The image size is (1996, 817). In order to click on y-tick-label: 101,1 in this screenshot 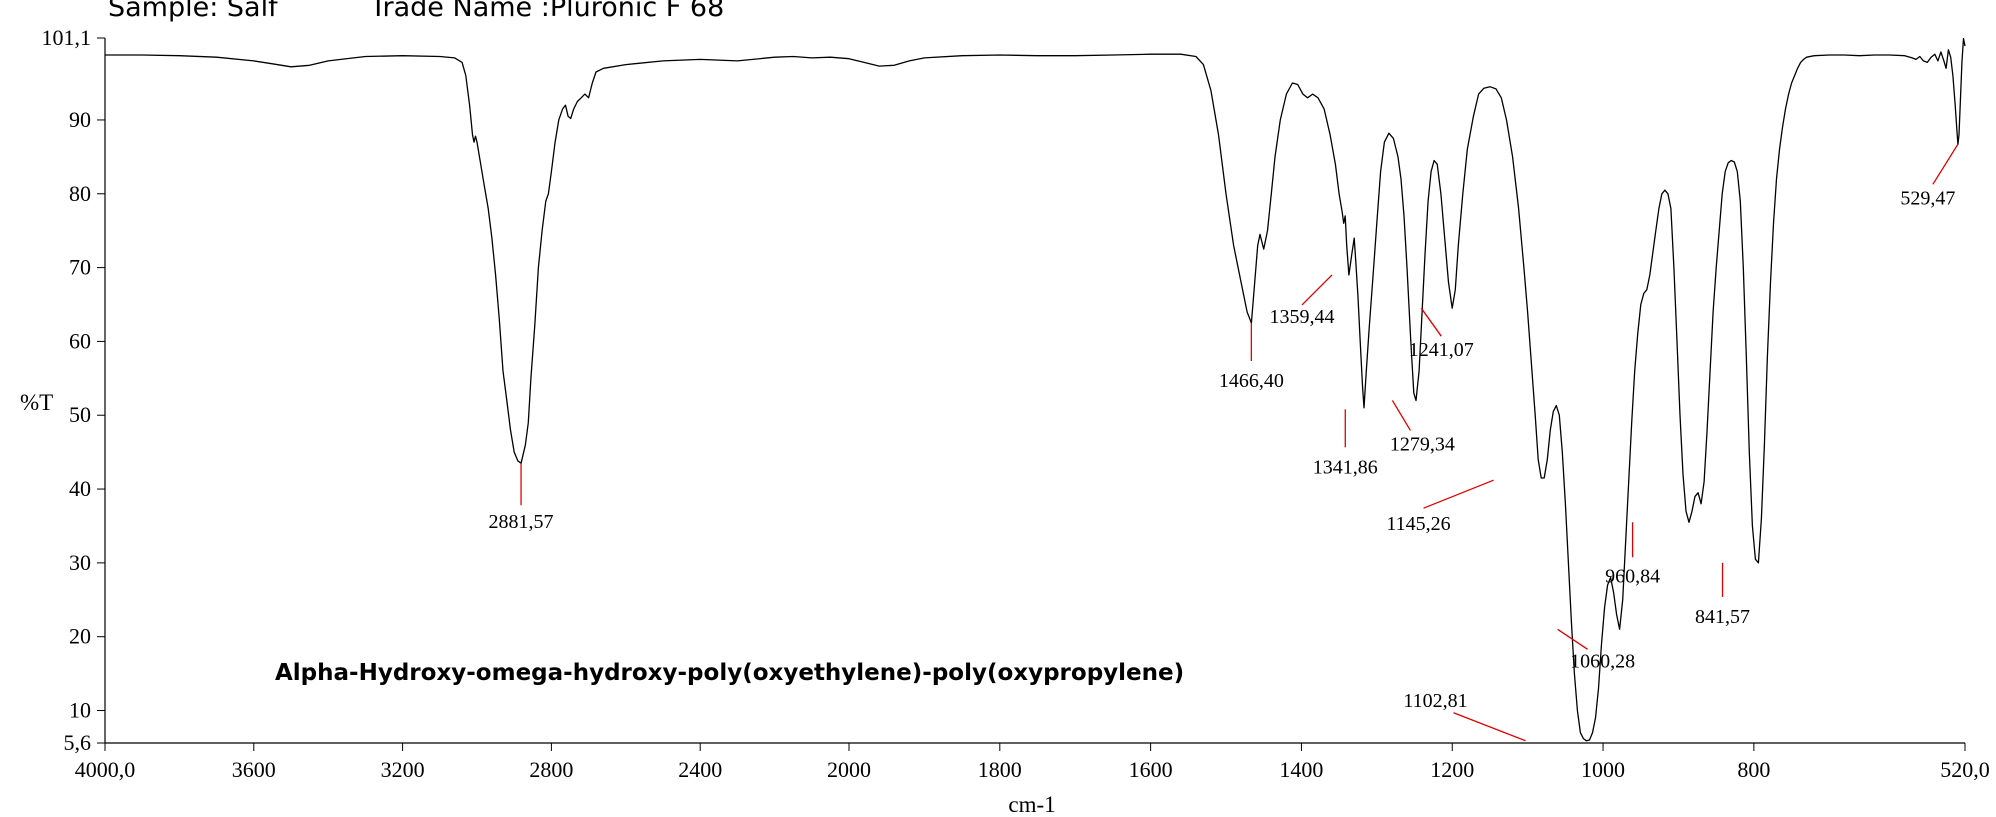, I will do `click(67, 37)`.